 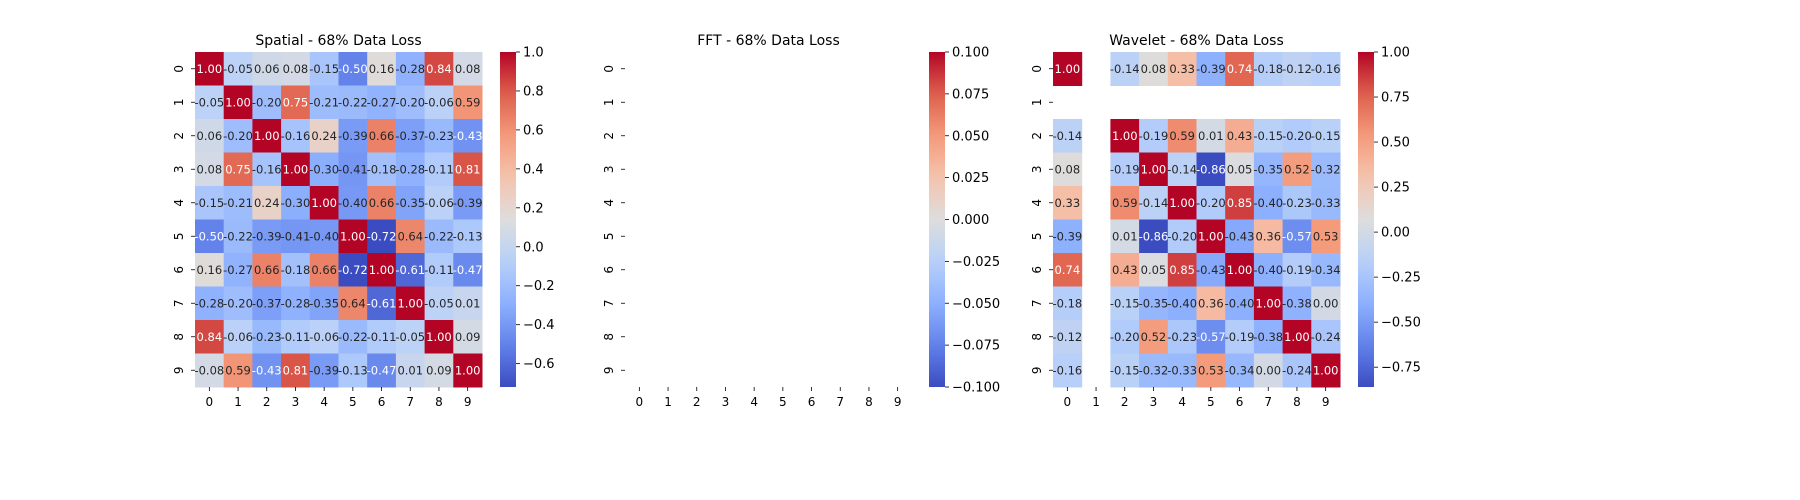 What do you see at coordinates (533, 208) in the screenshot?
I see `colorbar-tick-label: 0.2` at bounding box center [533, 208].